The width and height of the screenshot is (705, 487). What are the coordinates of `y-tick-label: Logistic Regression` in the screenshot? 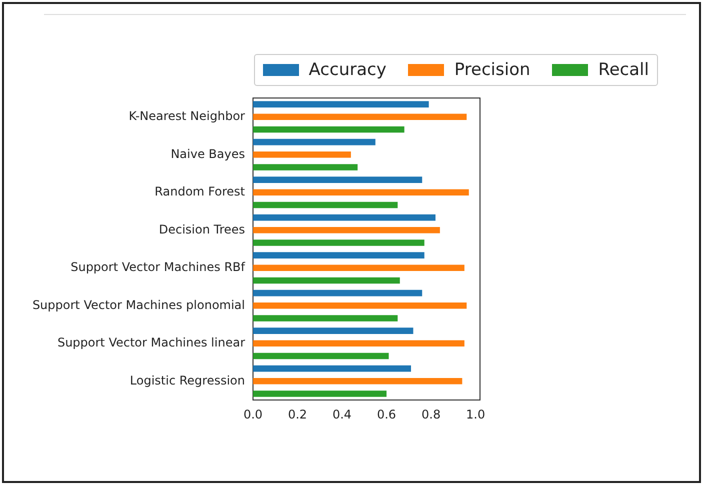 It's located at (187, 380).